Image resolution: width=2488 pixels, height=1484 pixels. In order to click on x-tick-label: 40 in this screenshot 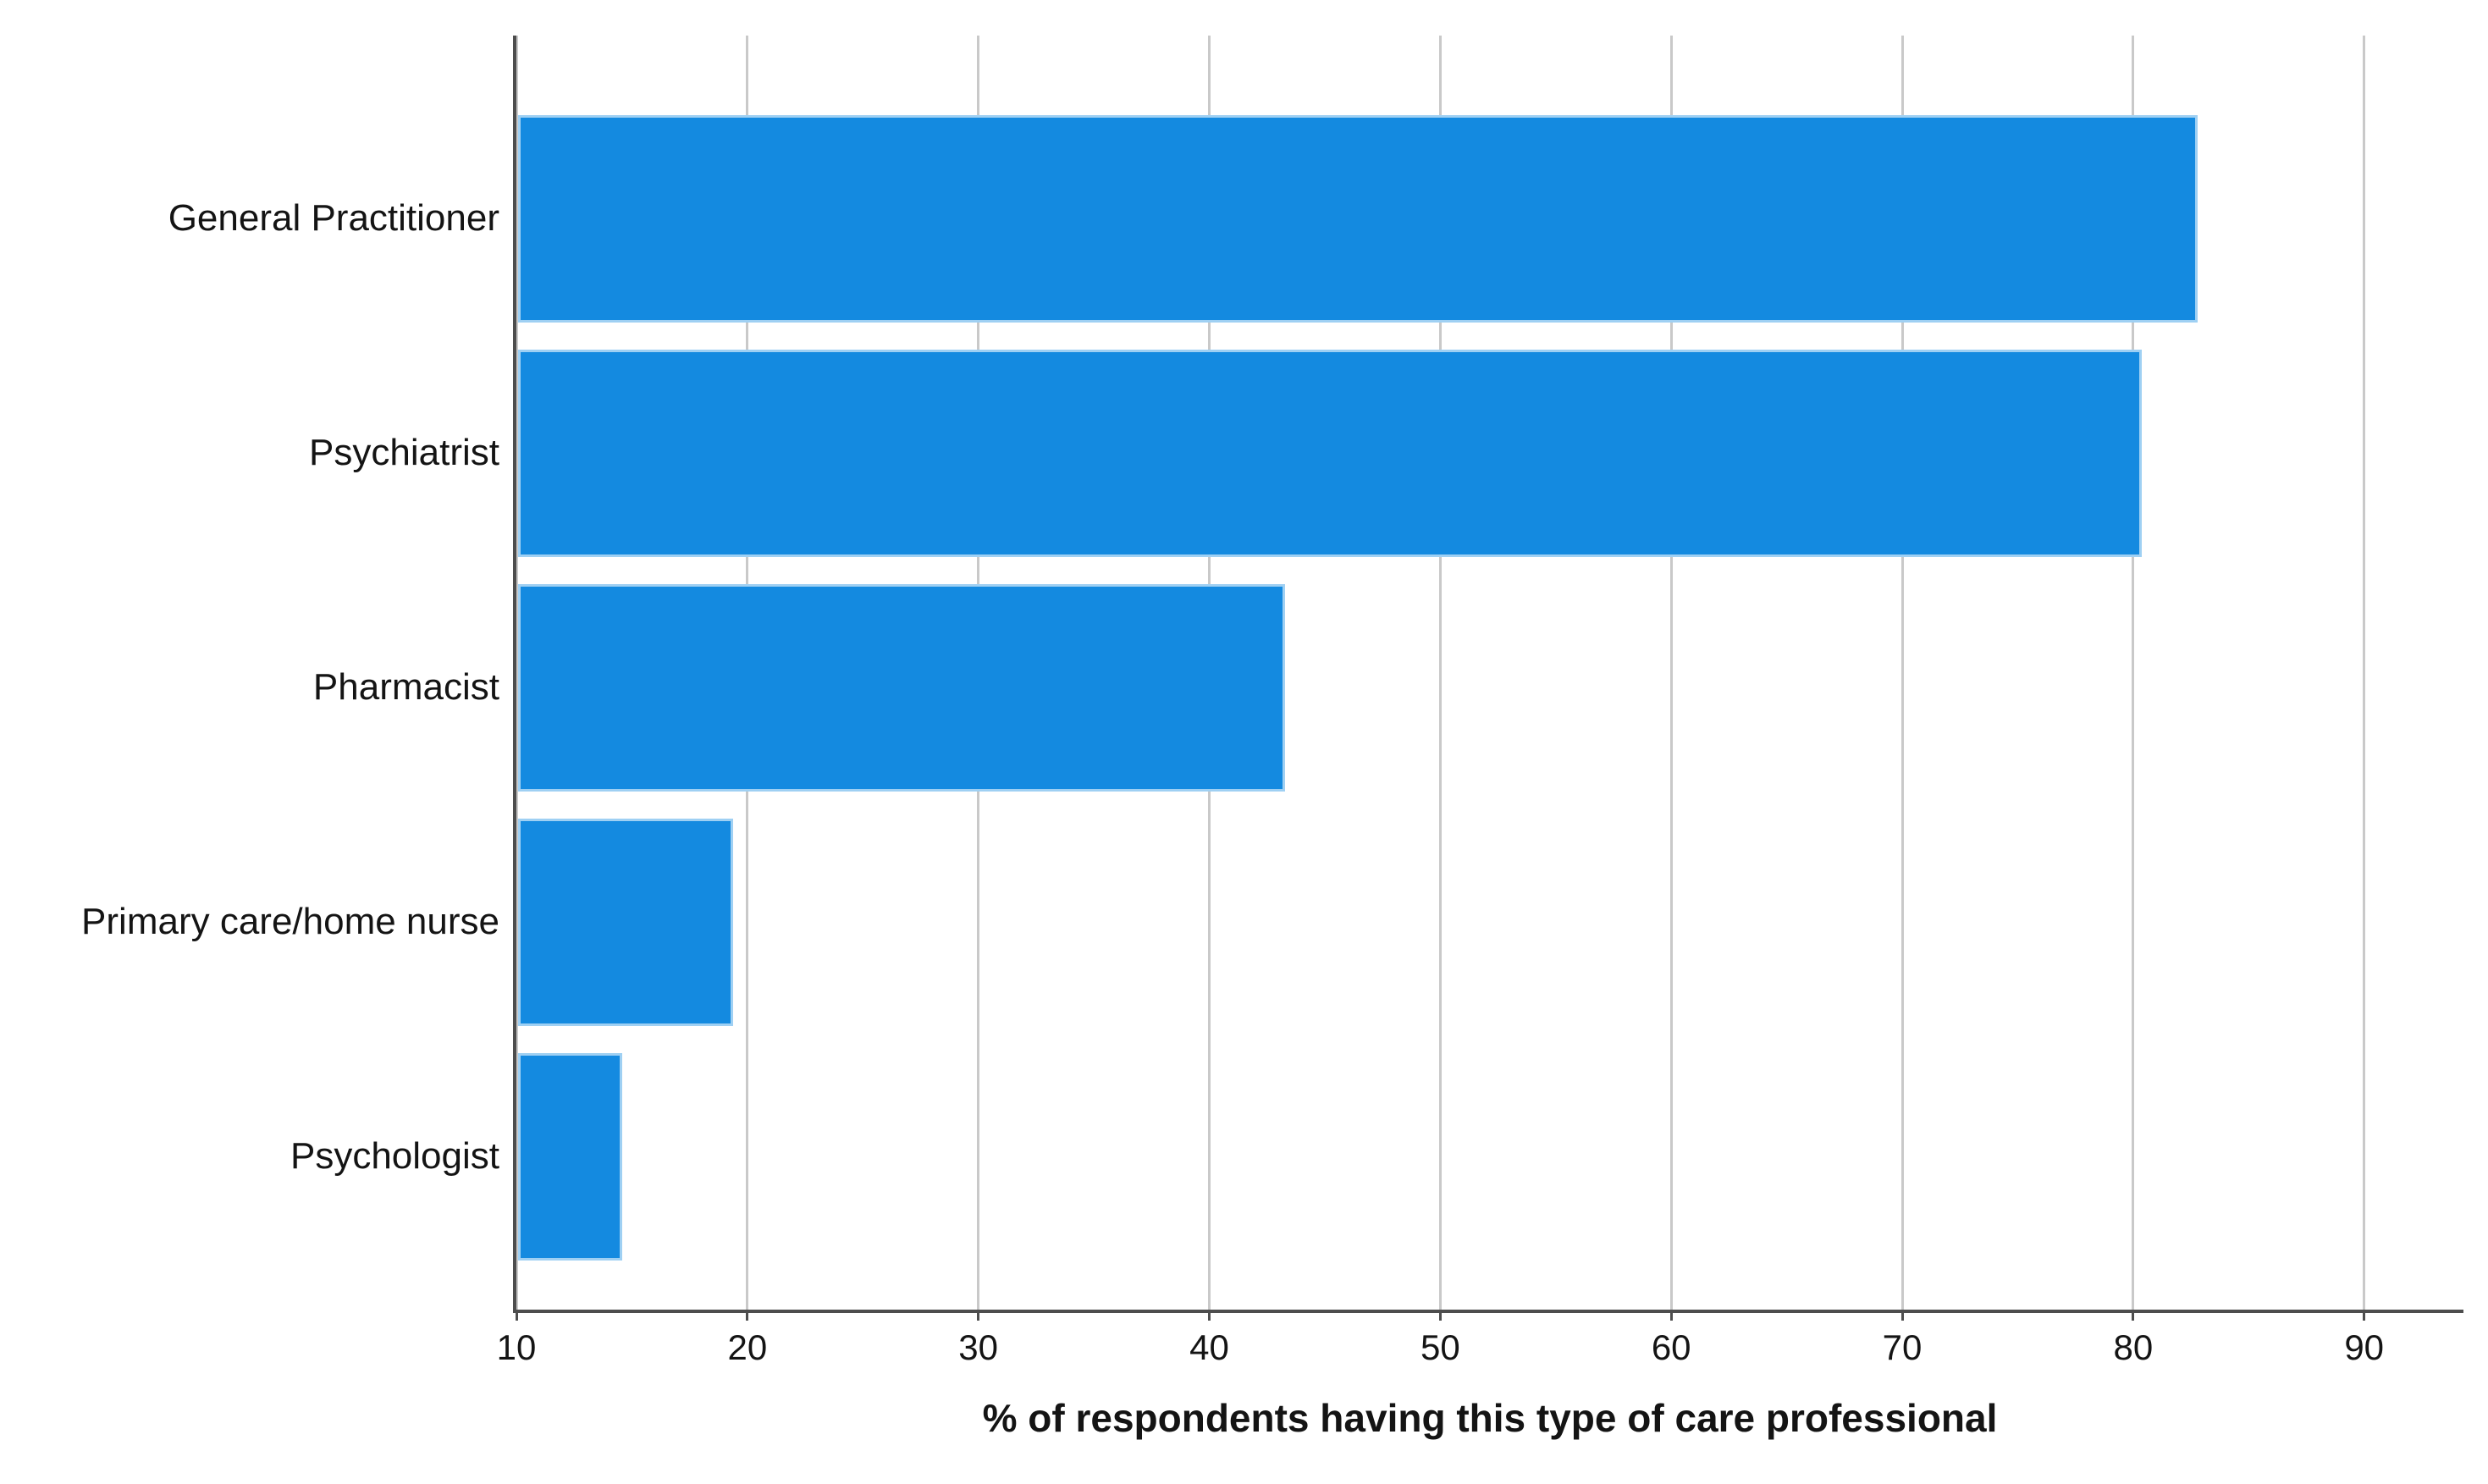, I will do `click(1209, 1347)`.